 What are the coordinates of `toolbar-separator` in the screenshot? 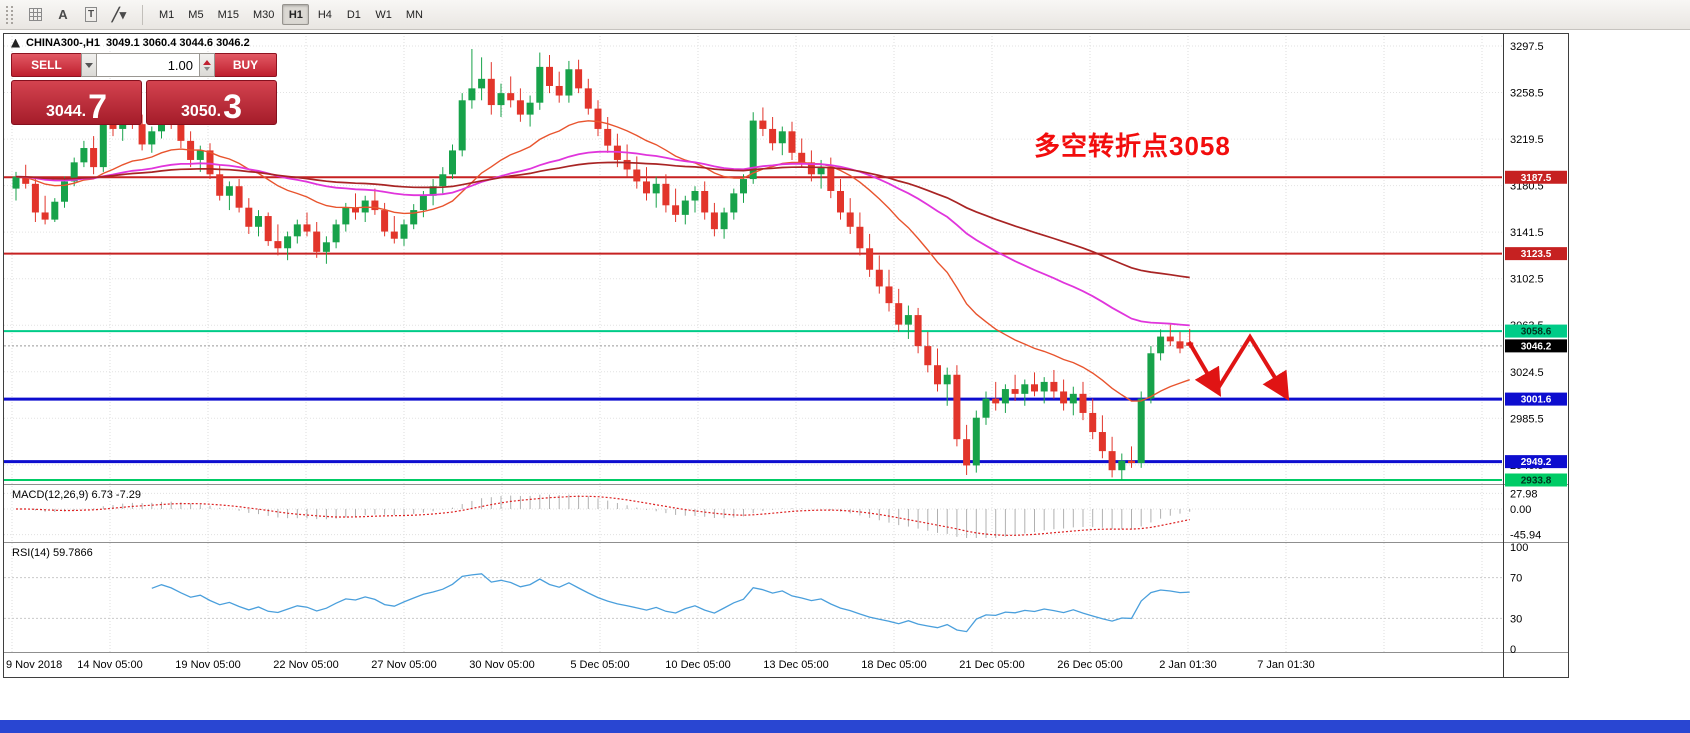 It's located at (142, 14).